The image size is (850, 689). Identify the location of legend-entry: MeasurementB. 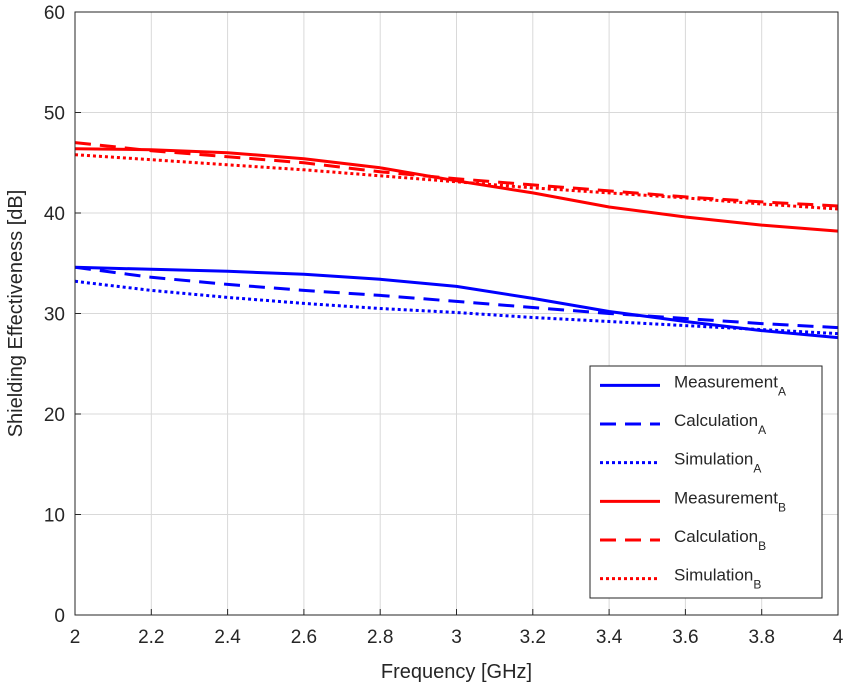
(730, 501).